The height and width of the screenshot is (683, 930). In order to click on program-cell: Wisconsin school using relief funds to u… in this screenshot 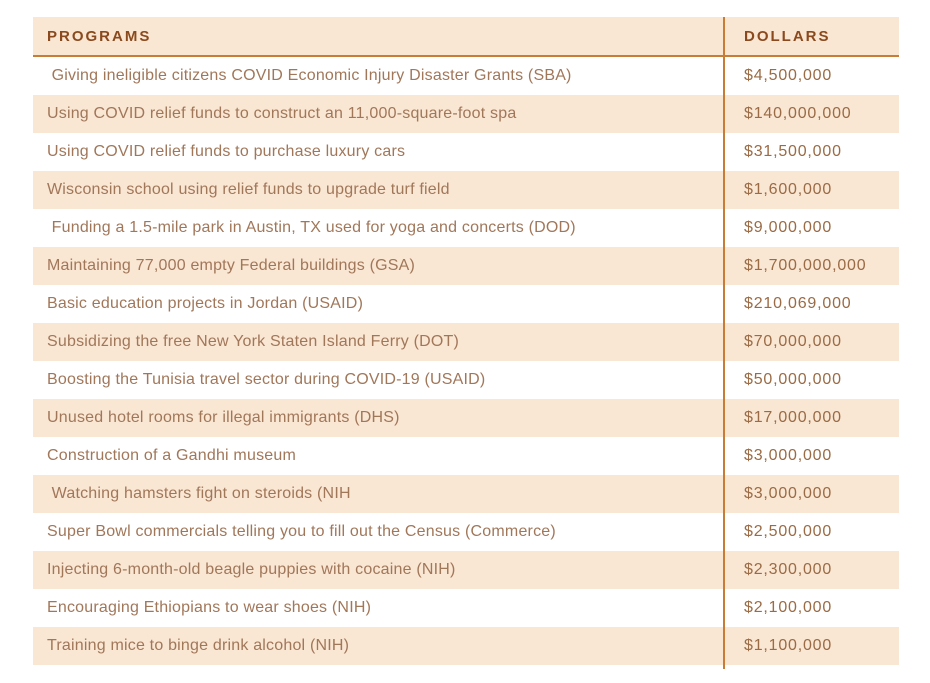, I will do `click(248, 189)`.